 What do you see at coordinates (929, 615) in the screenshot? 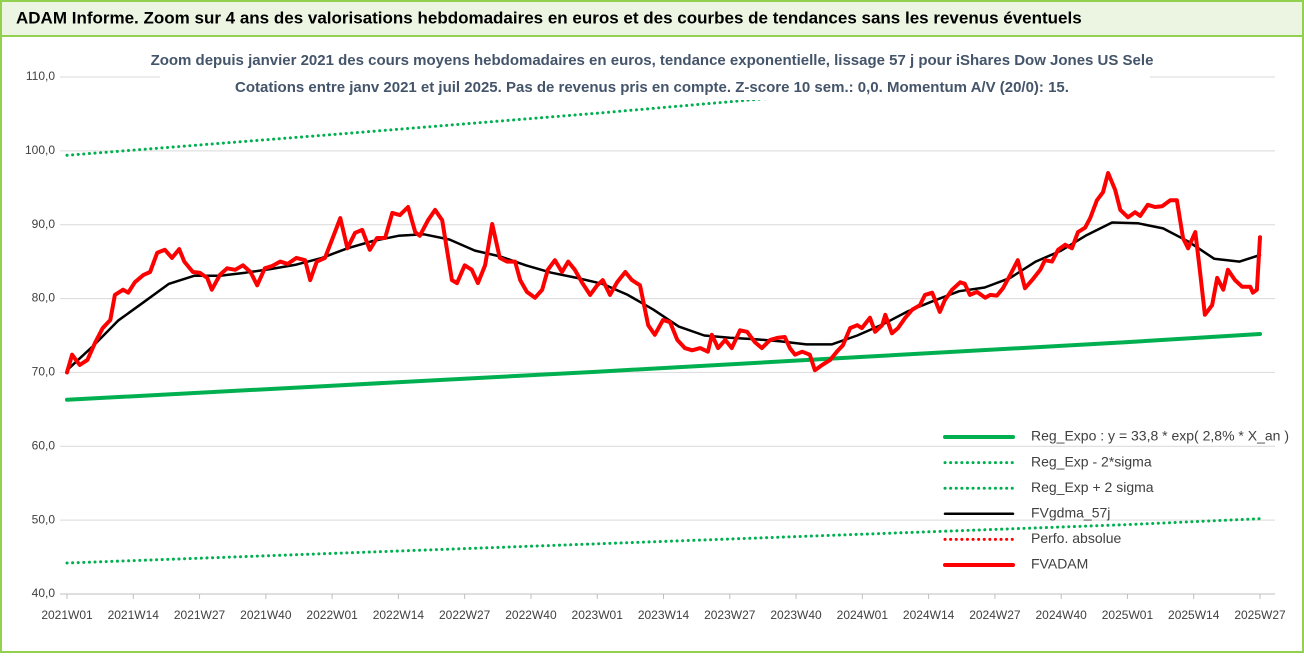
I see `x-tick-label: 2024W14` at bounding box center [929, 615].